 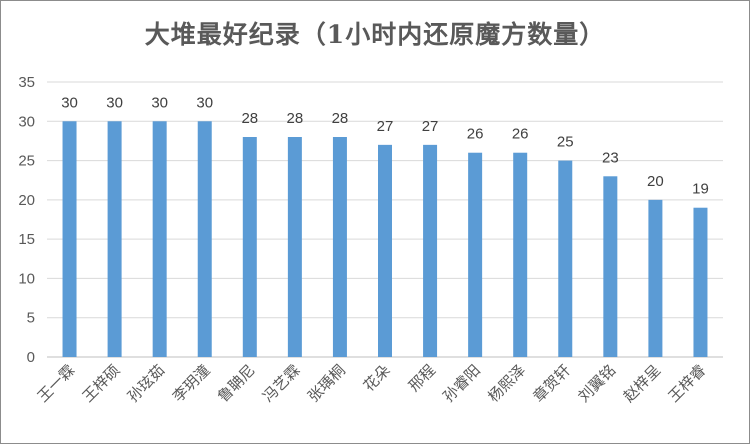 What do you see at coordinates (687, 383) in the screenshot?
I see `x-tick-label: 王梓睿` at bounding box center [687, 383].